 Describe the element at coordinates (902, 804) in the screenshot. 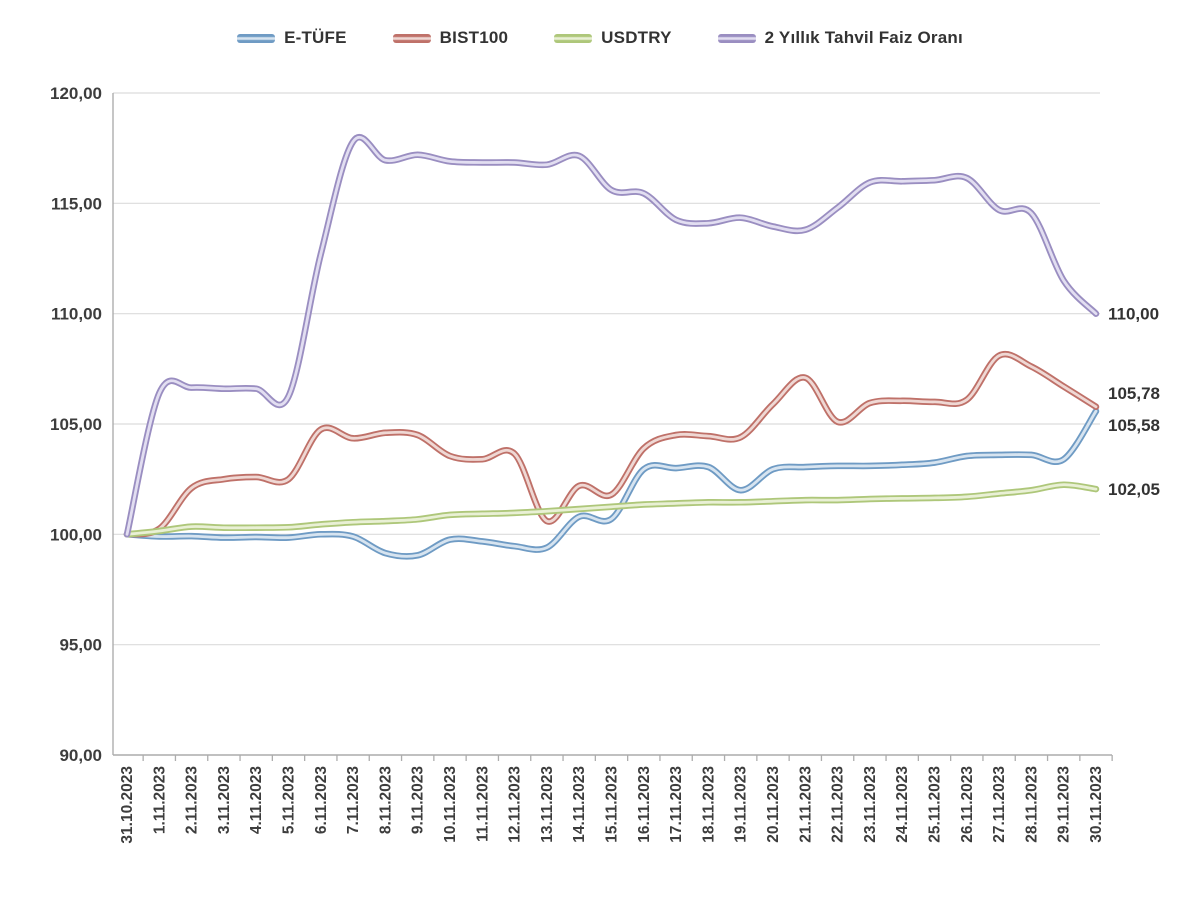

I see `x-tick-label: 24.11.2023` at that location.